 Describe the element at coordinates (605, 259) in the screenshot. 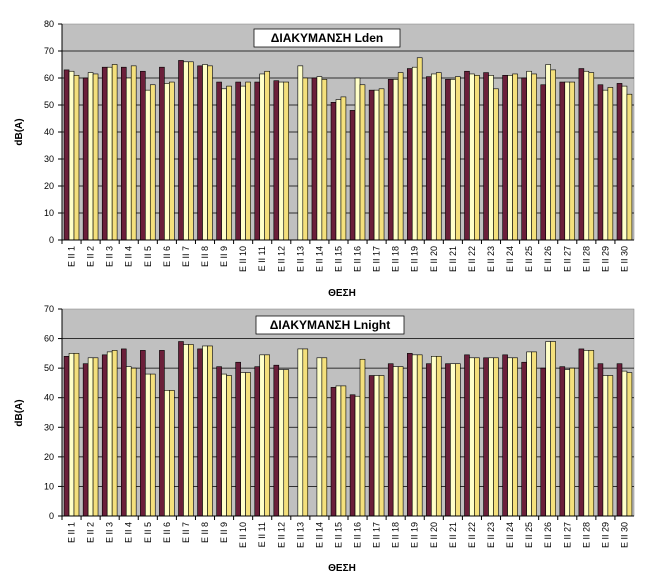

I see `lden-x-tick-label: E II 29` at that location.